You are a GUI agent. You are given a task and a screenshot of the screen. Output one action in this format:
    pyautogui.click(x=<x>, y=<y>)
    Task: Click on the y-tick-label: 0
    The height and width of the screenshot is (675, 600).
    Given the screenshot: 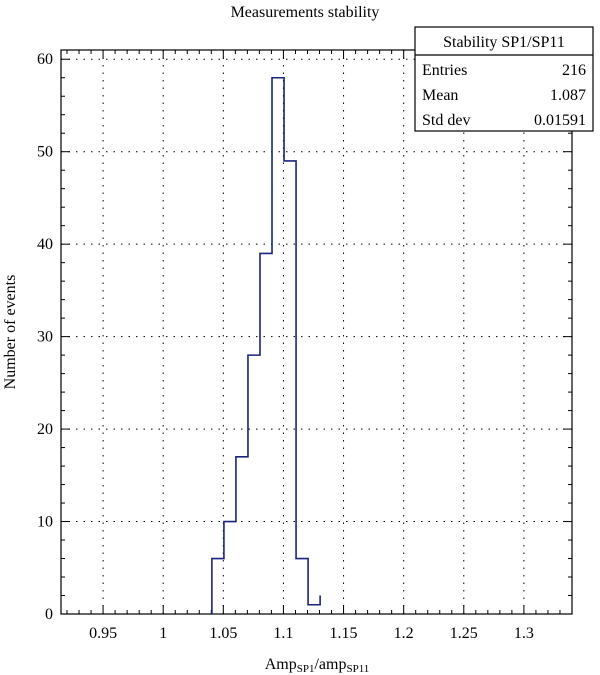 What is the action you would take?
    pyautogui.click(x=49, y=614)
    